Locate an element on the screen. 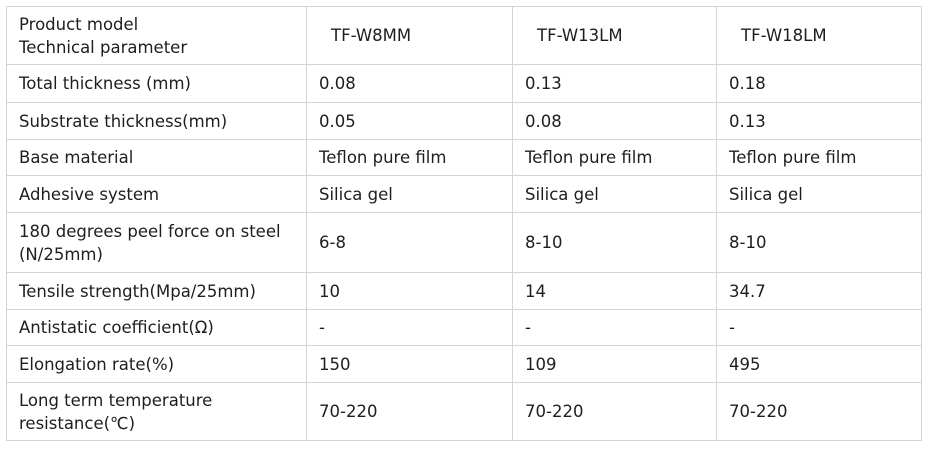  parameter-name: Elongation rate(%) is located at coordinates (156, 364).